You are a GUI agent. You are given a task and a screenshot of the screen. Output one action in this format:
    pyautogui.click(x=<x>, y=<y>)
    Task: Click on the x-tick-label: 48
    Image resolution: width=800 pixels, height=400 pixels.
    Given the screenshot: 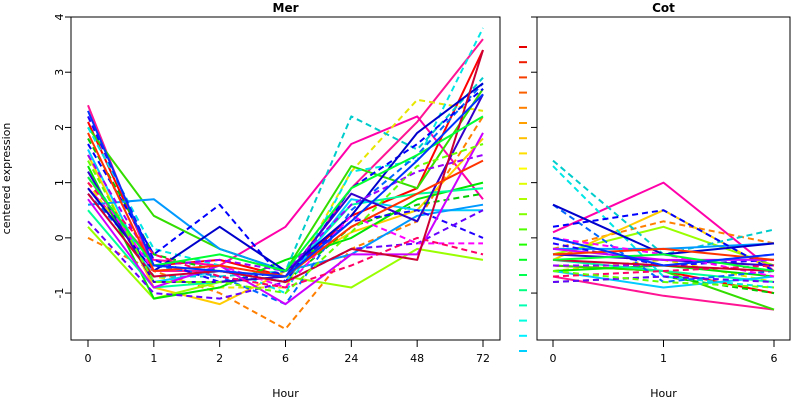 What is the action you would take?
    pyautogui.click(x=417, y=358)
    